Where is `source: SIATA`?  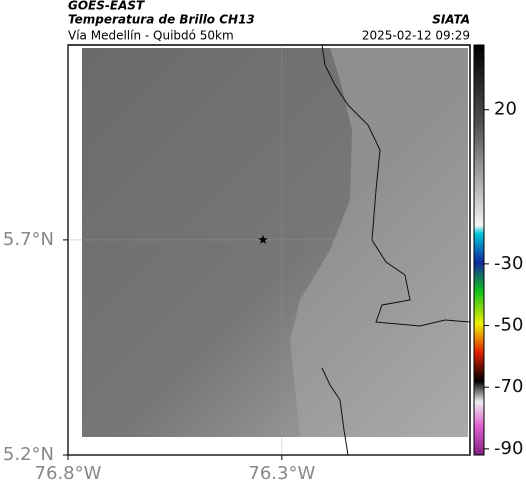
source: SIATA is located at coordinates (451, 20).